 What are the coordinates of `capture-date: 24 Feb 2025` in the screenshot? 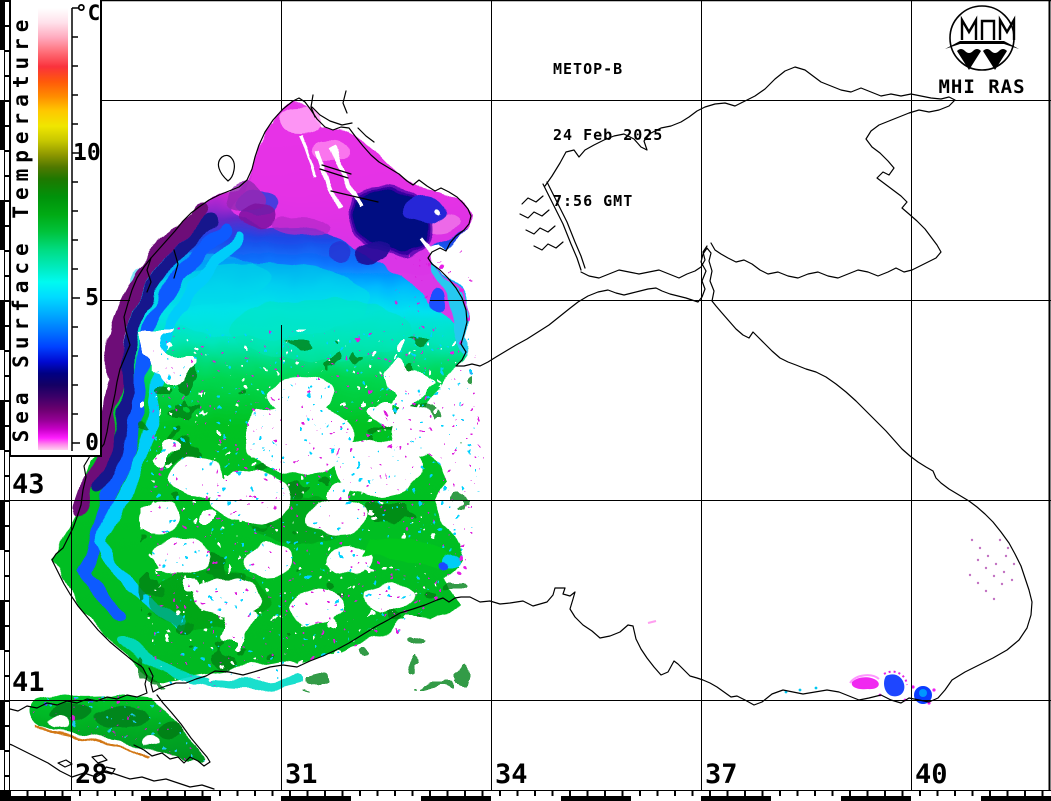 It's located at (608, 135).